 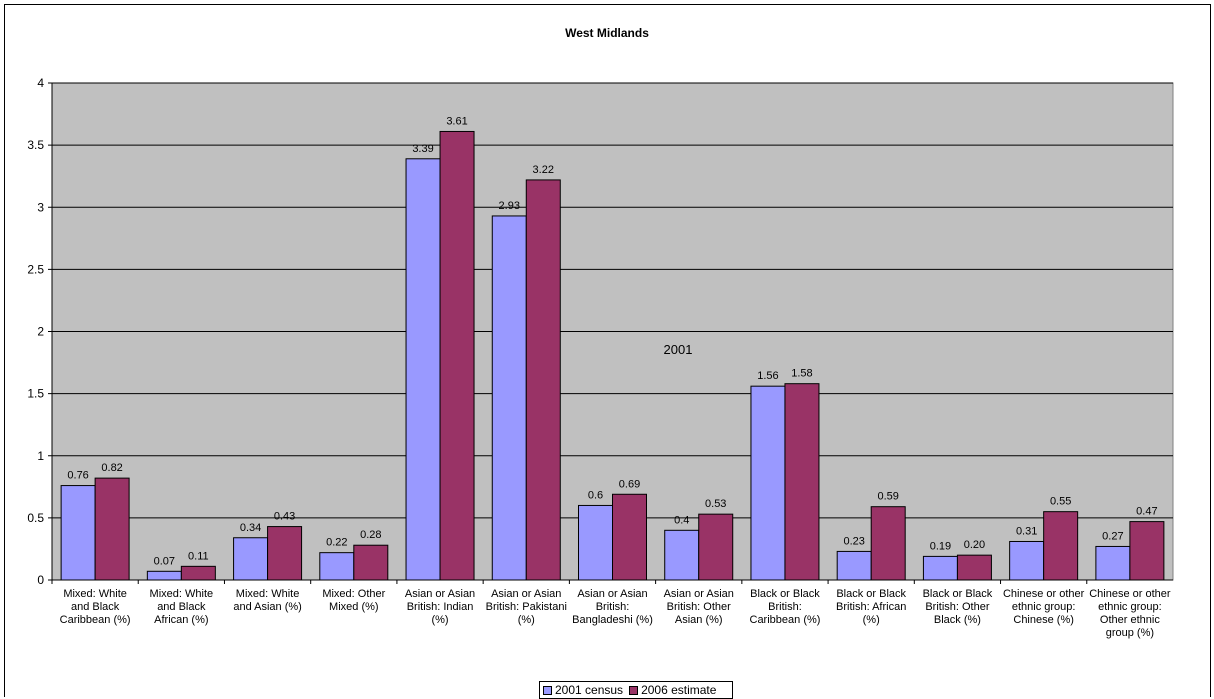 What do you see at coordinates (422, 149) in the screenshot?
I see `data-label: 3.39` at bounding box center [422, 149].